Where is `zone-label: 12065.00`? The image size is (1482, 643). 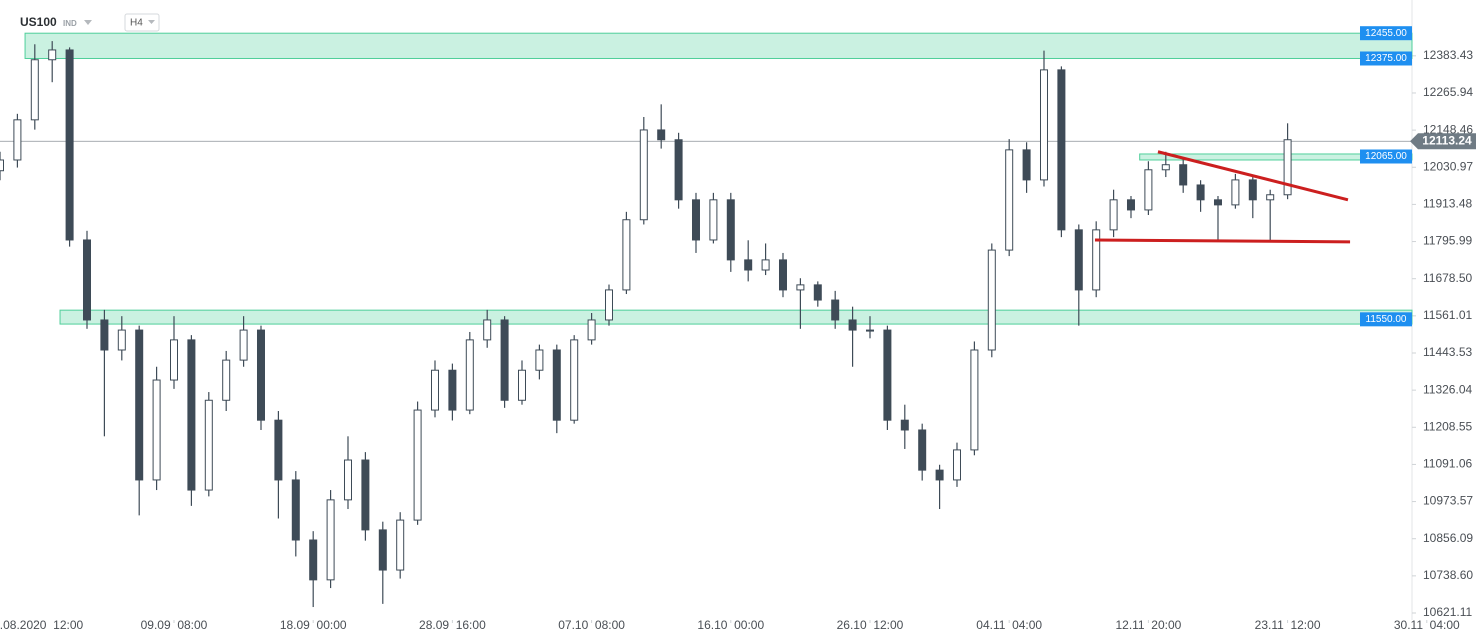
zone-label: 12065.00 is located at coordinates (1386, 156).